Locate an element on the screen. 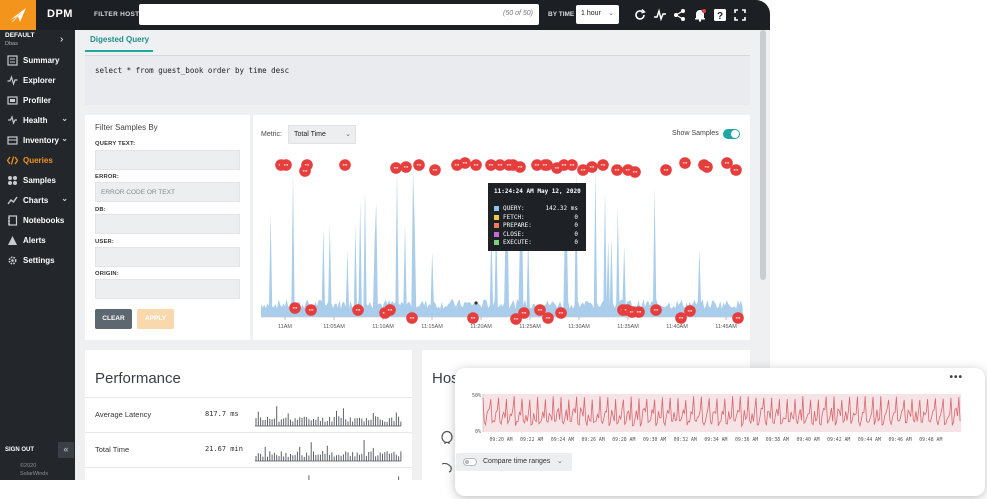 This screenshot has width=987, height=499. tab-digested-query: Digested Query is located at coordinates (119, 41).